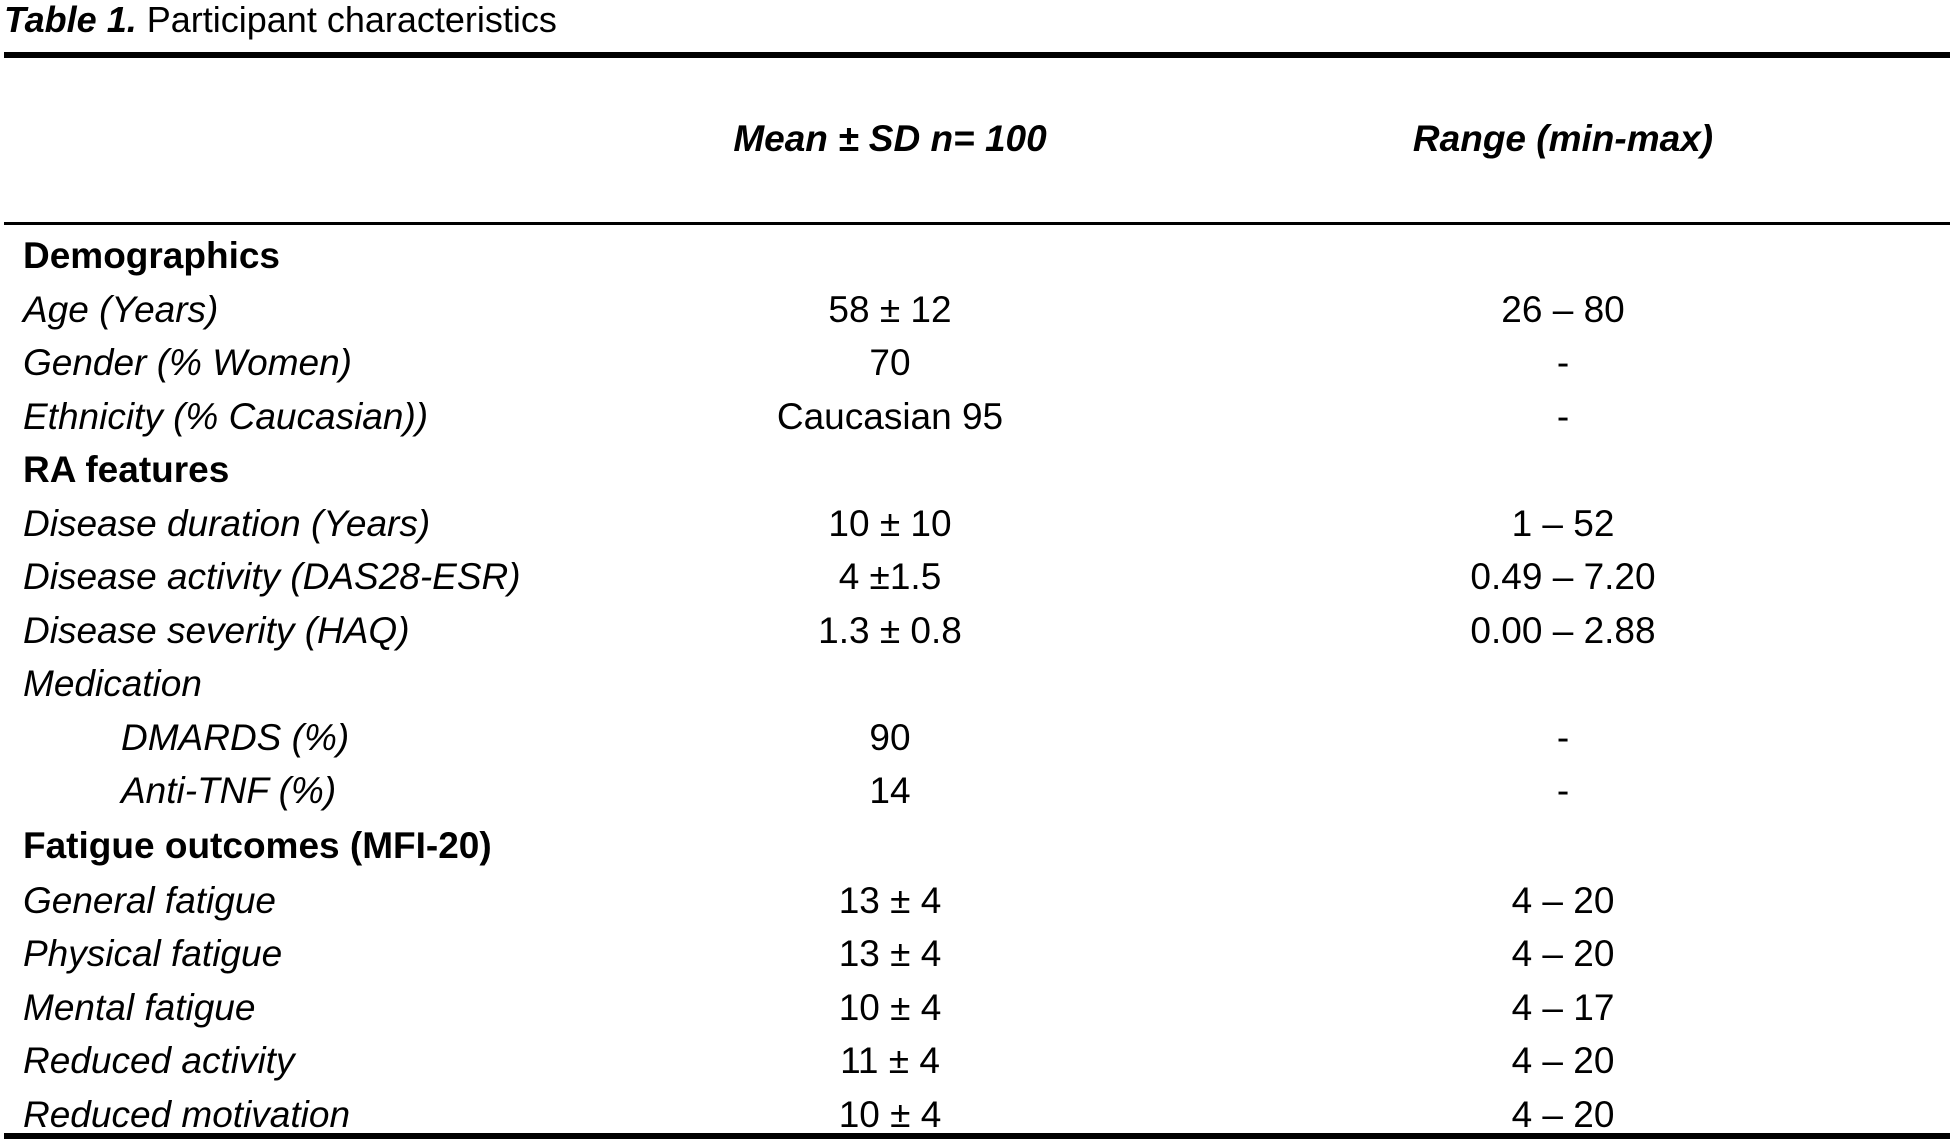  What do you see at coordinates (150, 900) in the screenshot?
I see `row-label: General fatigue` at bounding box center [150, 900].